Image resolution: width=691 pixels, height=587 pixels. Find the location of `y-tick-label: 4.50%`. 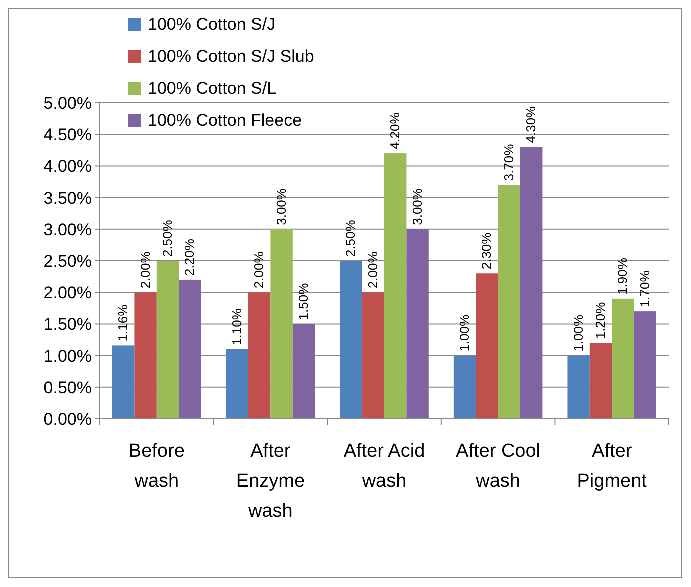

y-tick-label: 4.50% is located at coordinates (68, 135).